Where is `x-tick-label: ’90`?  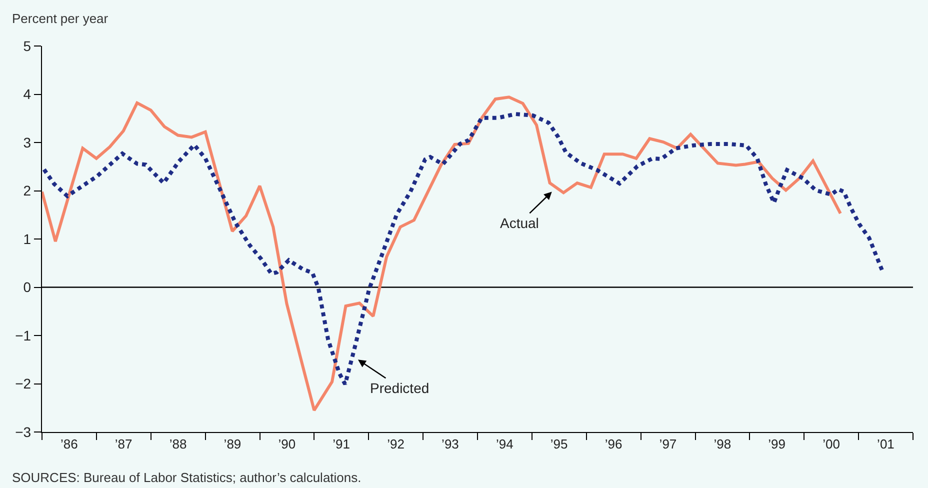 x-tick-label: ’90 is located at coordinates (287, 444).